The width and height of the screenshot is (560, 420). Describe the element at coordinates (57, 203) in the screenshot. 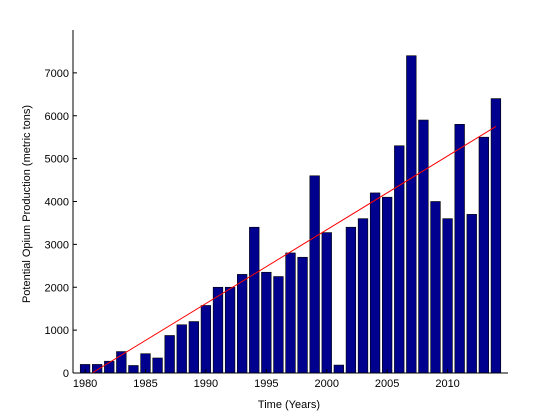

I see `y-tick-label-4000: 4000` at that location.